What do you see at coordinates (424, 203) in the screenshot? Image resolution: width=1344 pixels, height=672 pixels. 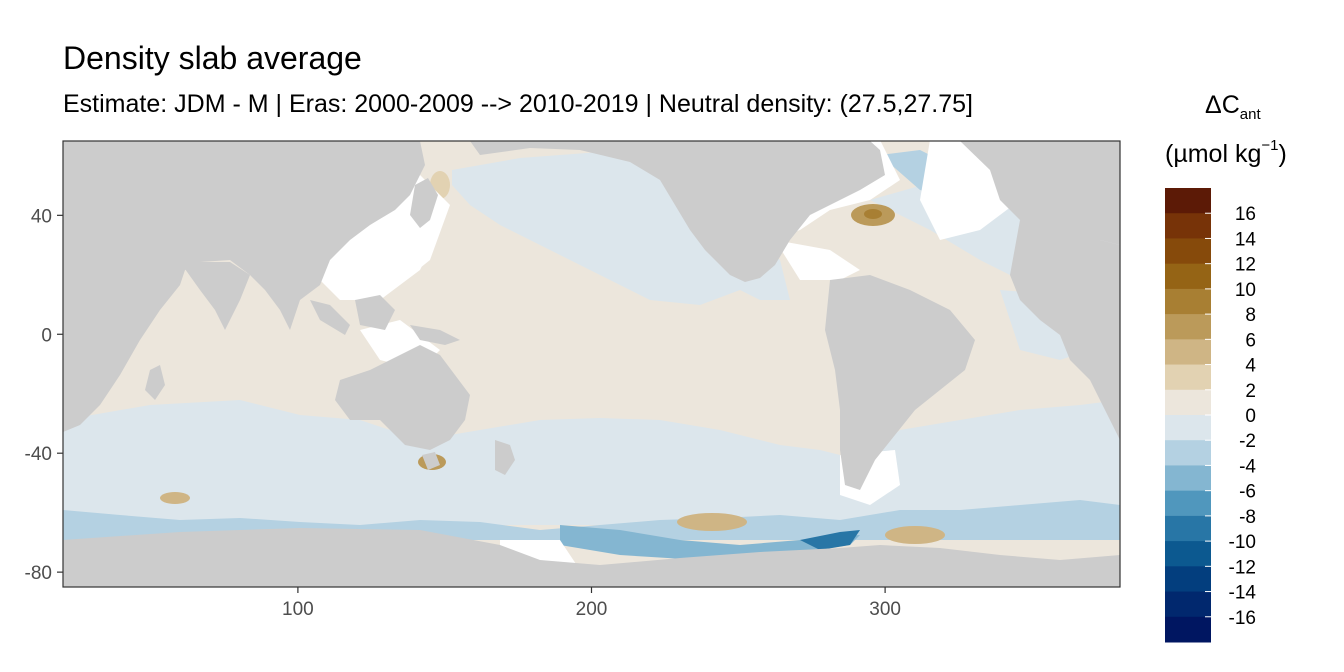 I see `japan-land` at bounding box center [424, 203].